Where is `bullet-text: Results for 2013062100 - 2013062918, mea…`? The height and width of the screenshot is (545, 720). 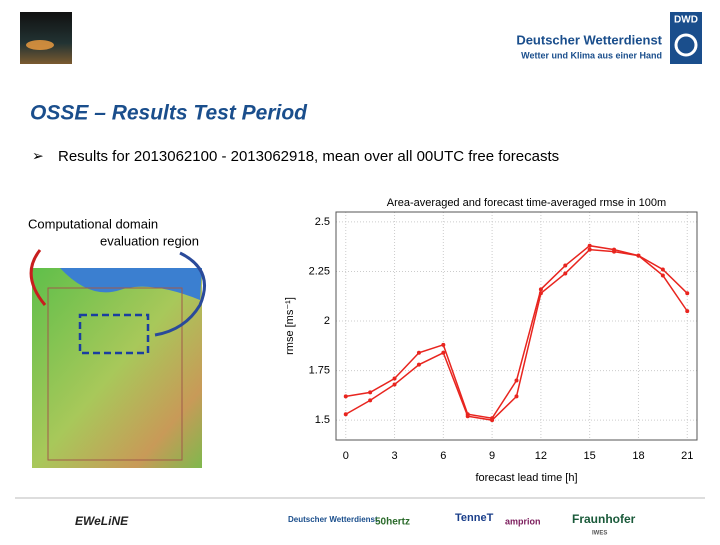 bullet-text: Results for 2013062100 - 2013062918, mea… is located at coordinates (308, 156).